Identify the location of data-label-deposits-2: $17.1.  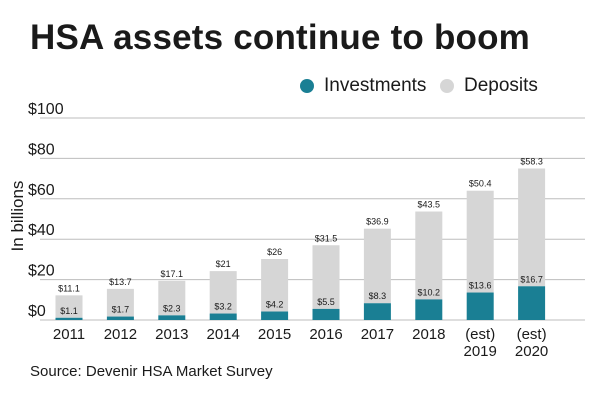
(172, 274).